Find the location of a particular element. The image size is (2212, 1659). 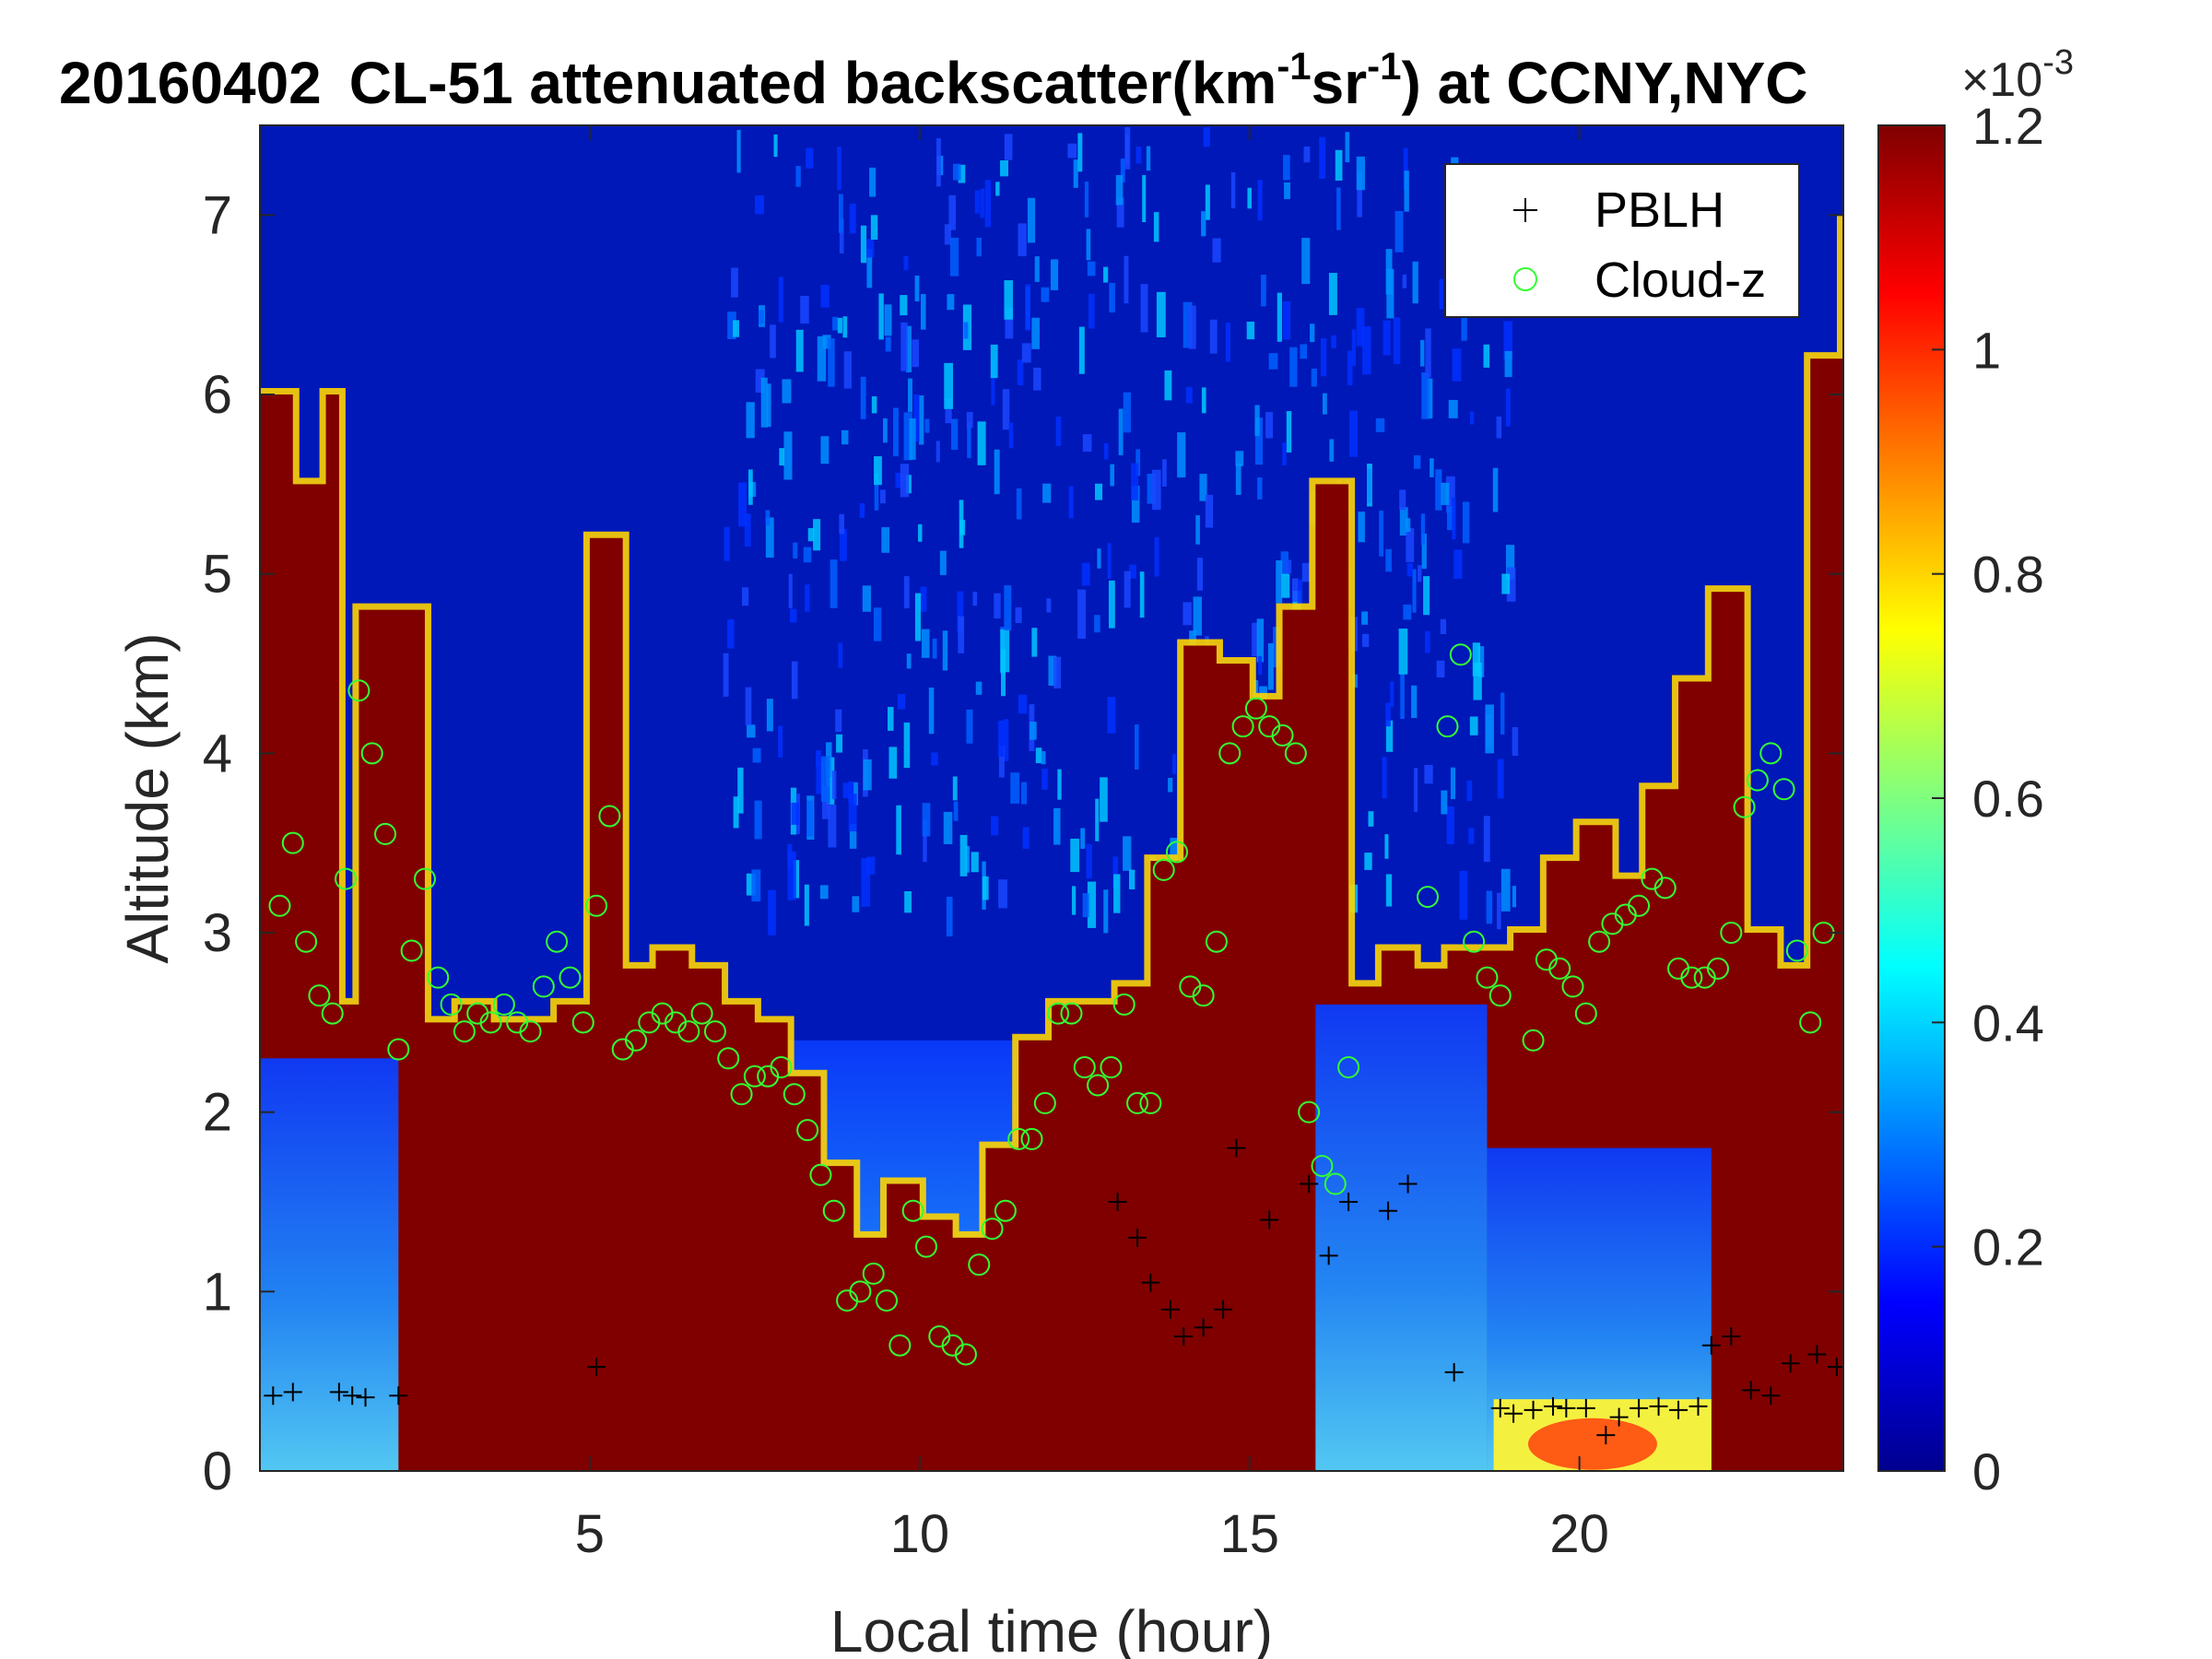

colorbar-tick-label: 0.6 is located at coordinates (2008, 799).